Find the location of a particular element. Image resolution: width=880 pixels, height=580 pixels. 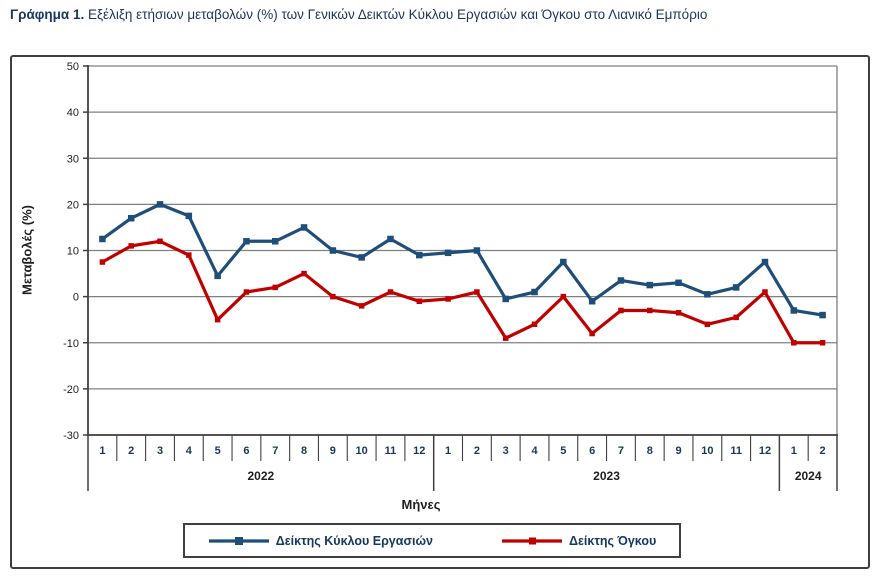

svg-text: 2024 is located at coordinates (808, 476).